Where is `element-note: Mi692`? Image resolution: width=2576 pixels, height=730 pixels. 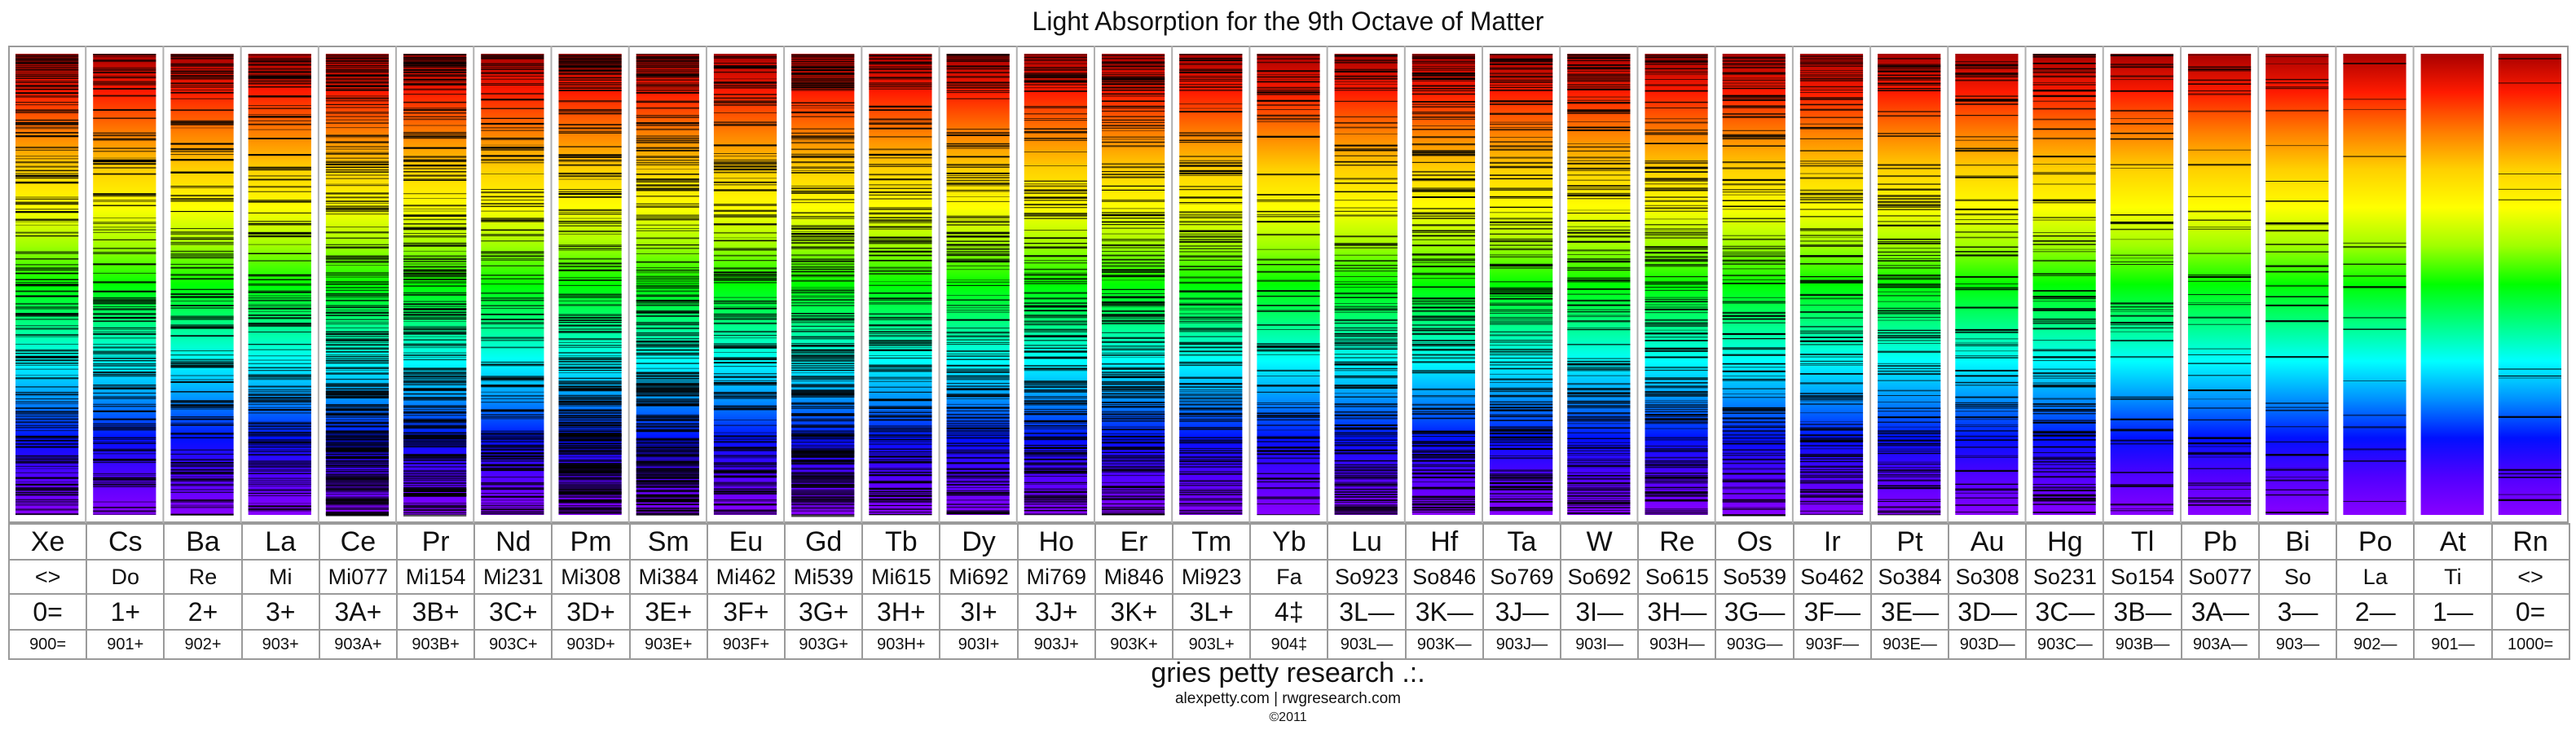
element-note: Mi692 is located at coordinates (979, 577).